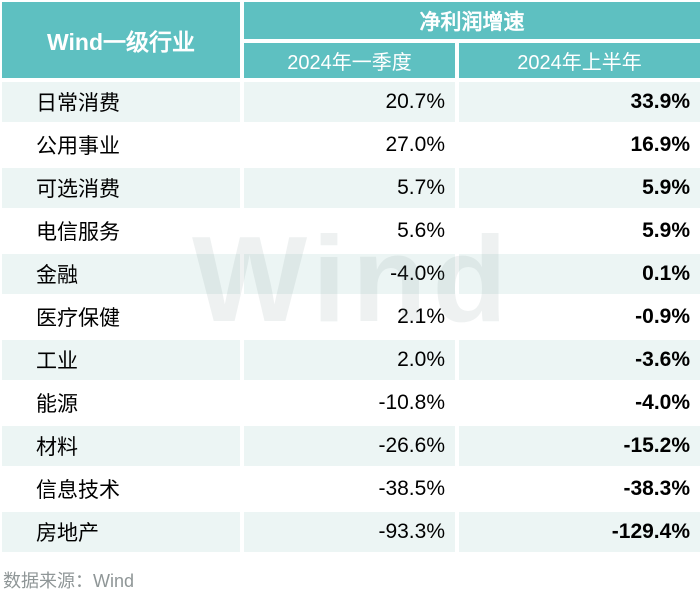 The image size is (700, 603). Describe the element at coordinates (579, 318) in the screenshot. I see `h1-value: -0.9%` at that location.